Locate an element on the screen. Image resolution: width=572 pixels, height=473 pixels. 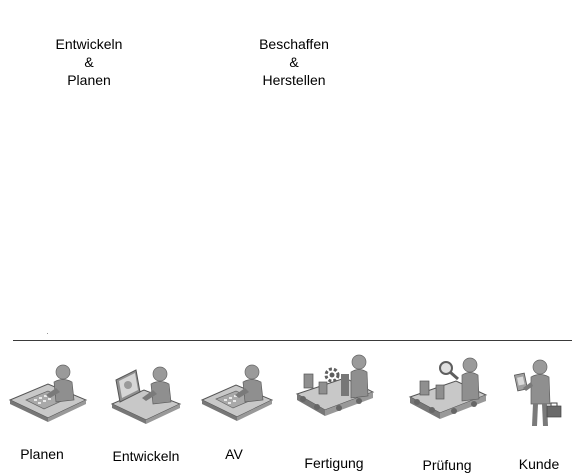
step-label: AV is located at coordinates (234, 454).